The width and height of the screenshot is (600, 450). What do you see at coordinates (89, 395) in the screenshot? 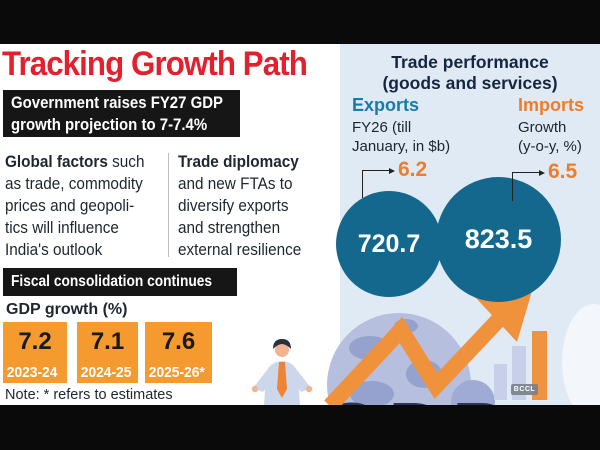
I see `estimates-note: Note: * refers to estimates` at bounding box center [89, 395].